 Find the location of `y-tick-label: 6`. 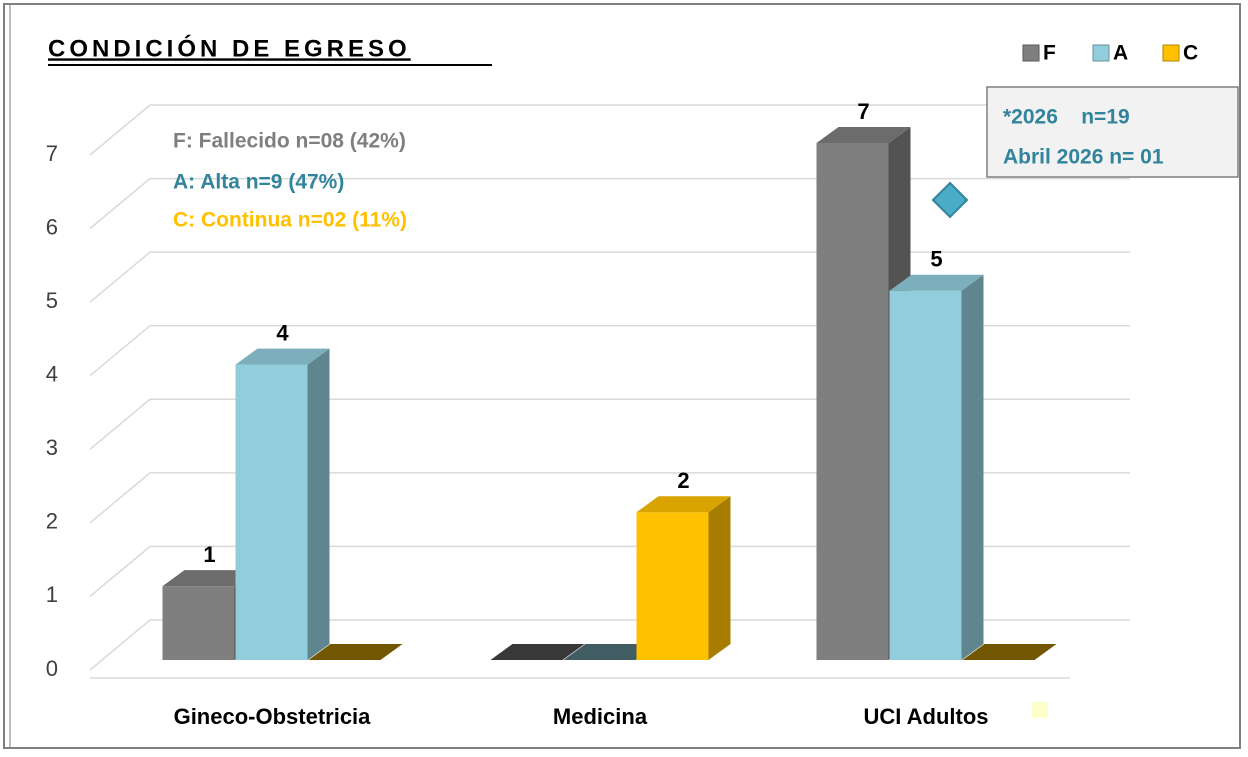

y-tick-label: 6 is located at coordinates (52, 226).